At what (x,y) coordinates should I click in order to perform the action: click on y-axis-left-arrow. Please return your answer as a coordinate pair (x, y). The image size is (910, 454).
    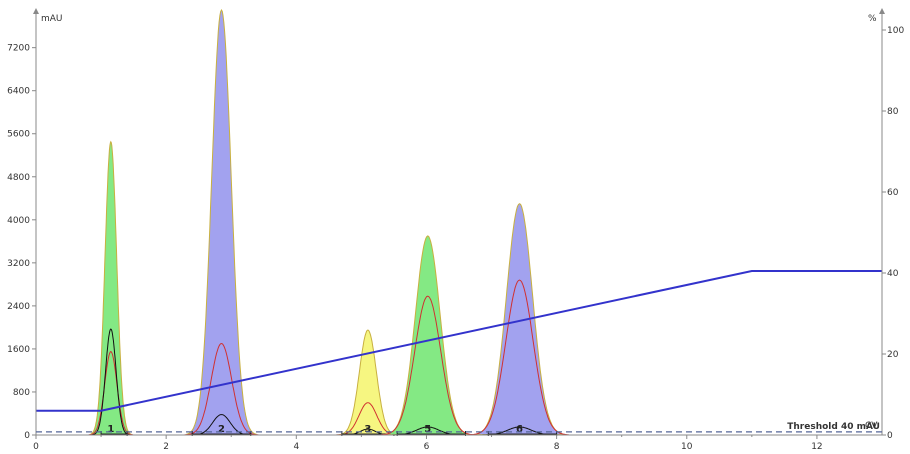
    Looking at the image, I should click on (36, 11).